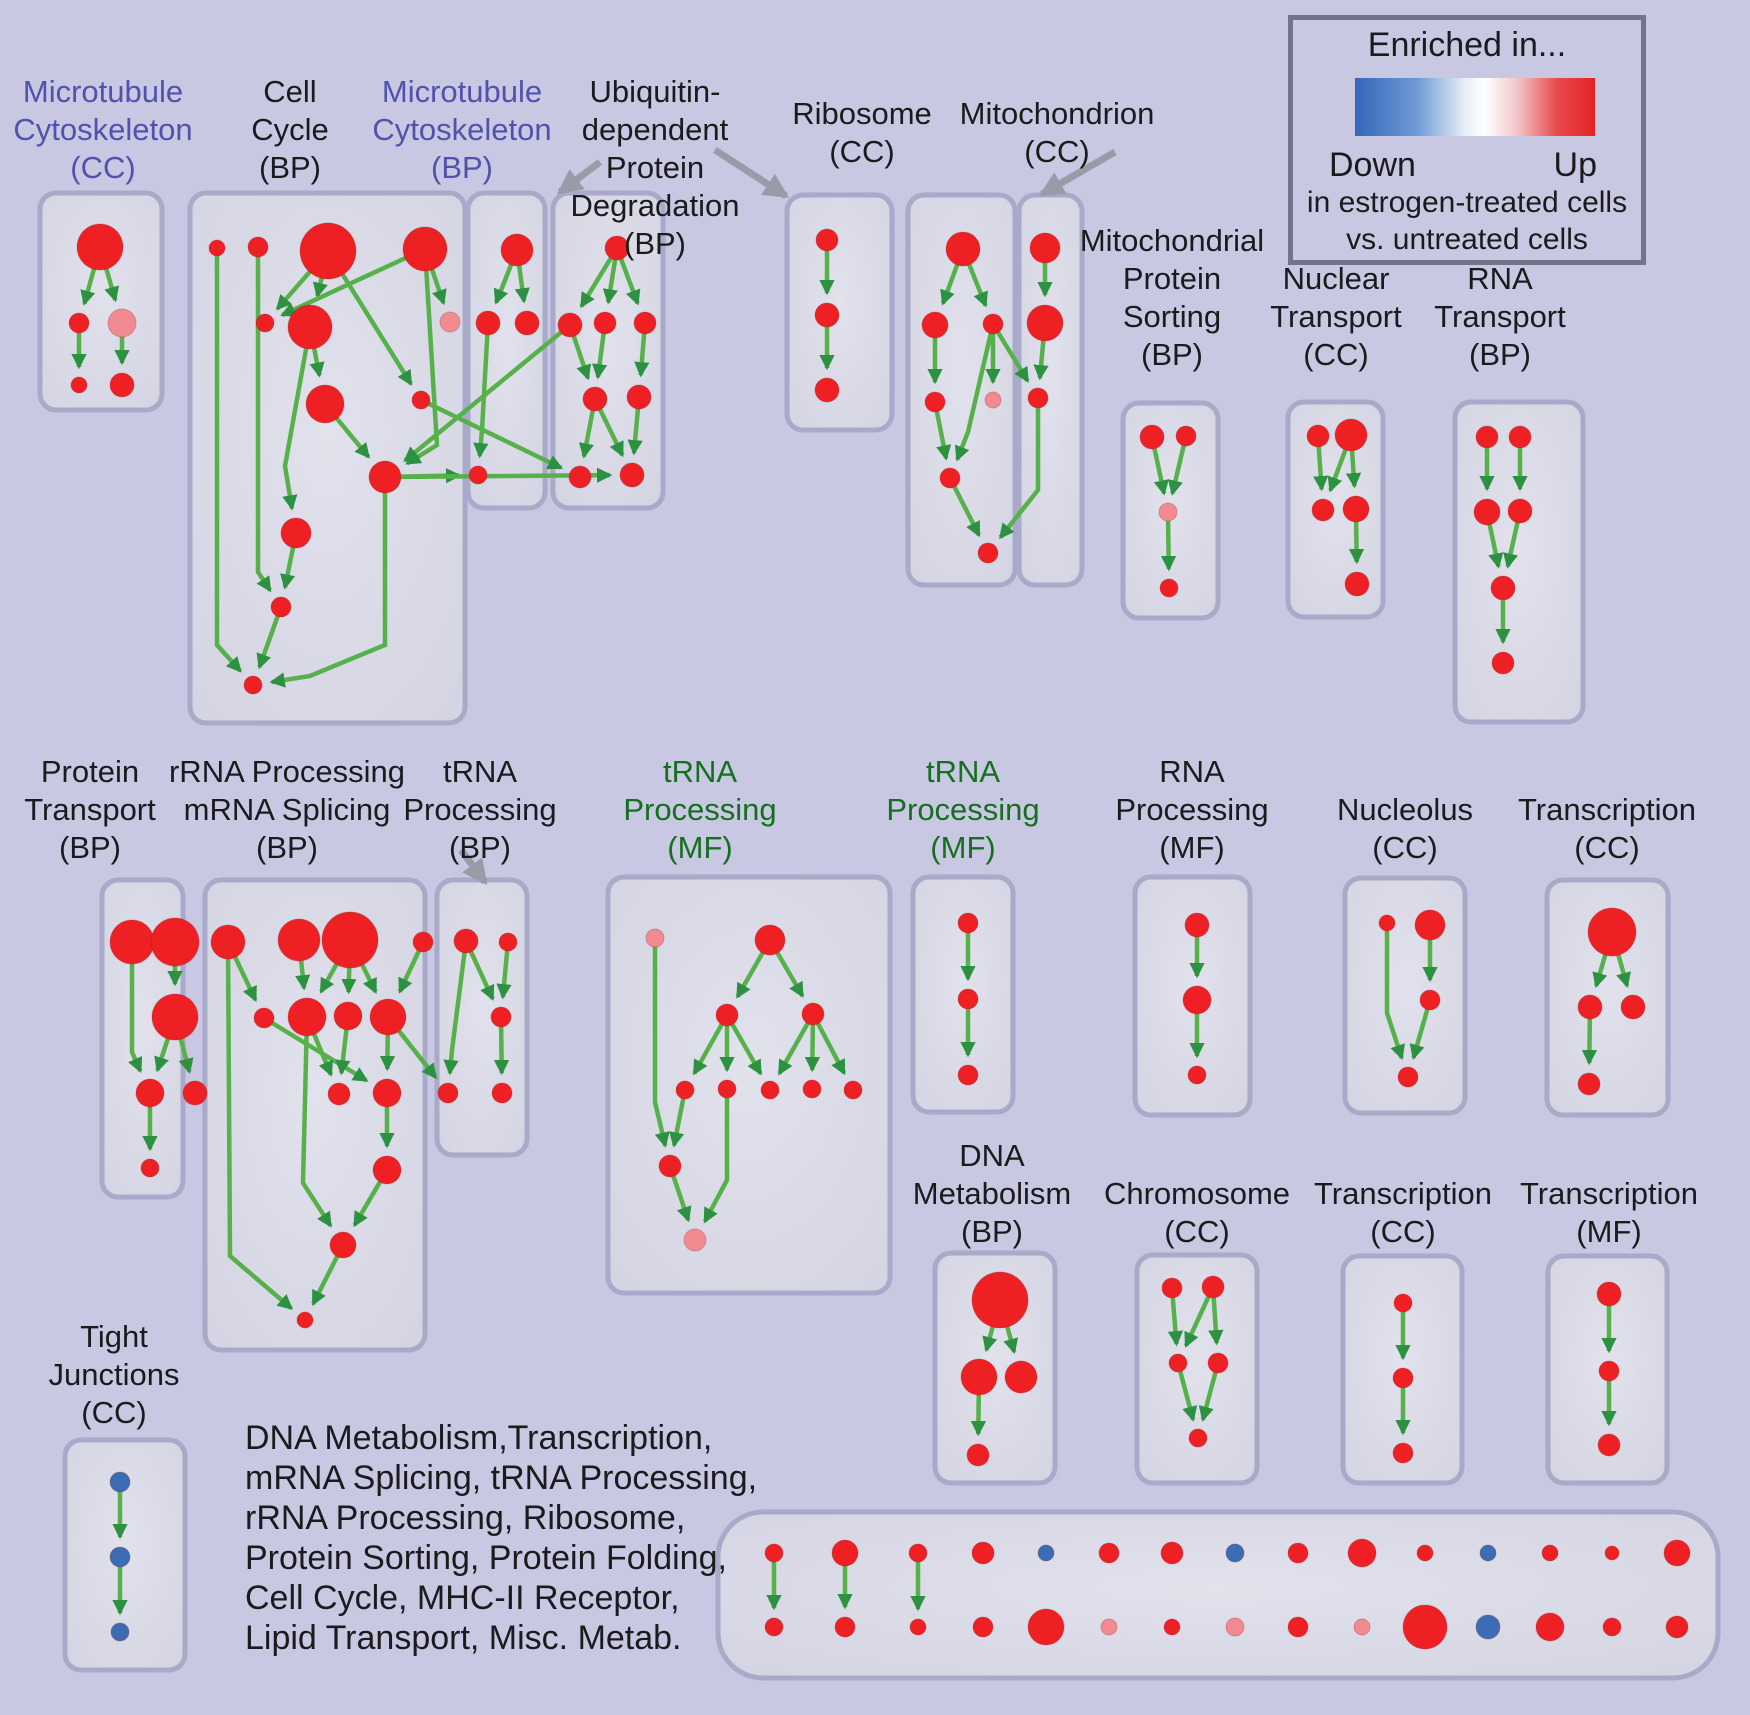  Describe the element at coordinates (1575, 165) in the screenshot. I see `legend-up-label: Up` at that location.